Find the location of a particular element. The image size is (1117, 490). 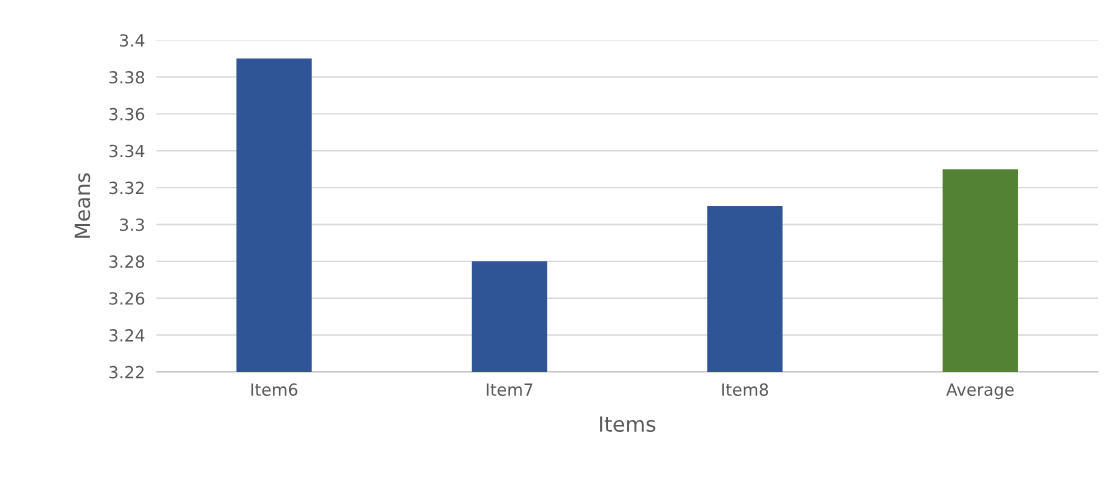

x-tick-label: Average is located at coordinates (980, 391).